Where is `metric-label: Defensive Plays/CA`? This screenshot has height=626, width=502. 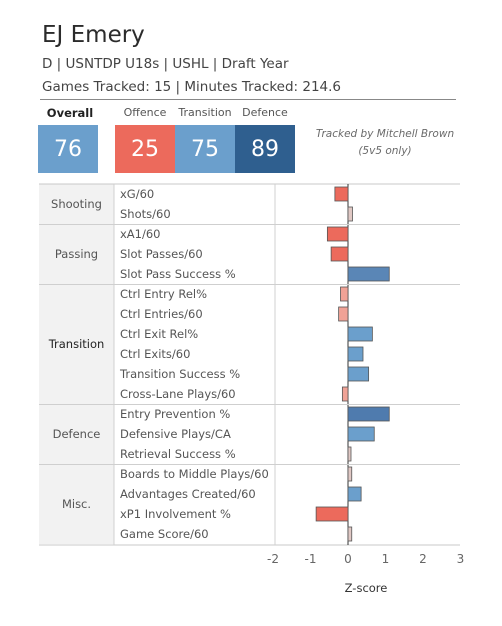 metric-label: Defensive Plays/CA is located at coordinates (175, 434).